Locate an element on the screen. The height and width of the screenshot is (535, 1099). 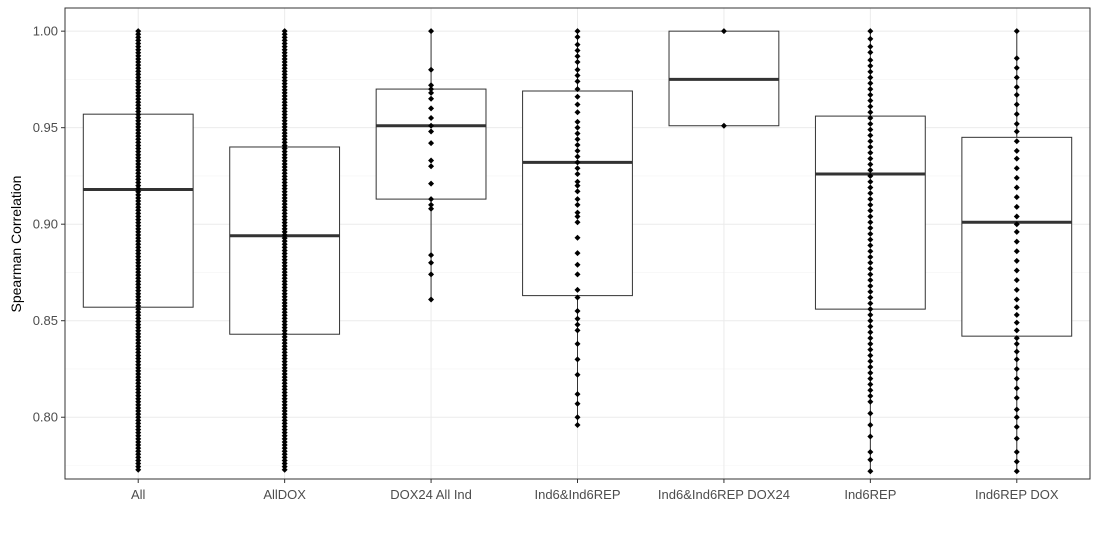
y-tick-label-3: 0.95 is located at coordinates (45, 127).